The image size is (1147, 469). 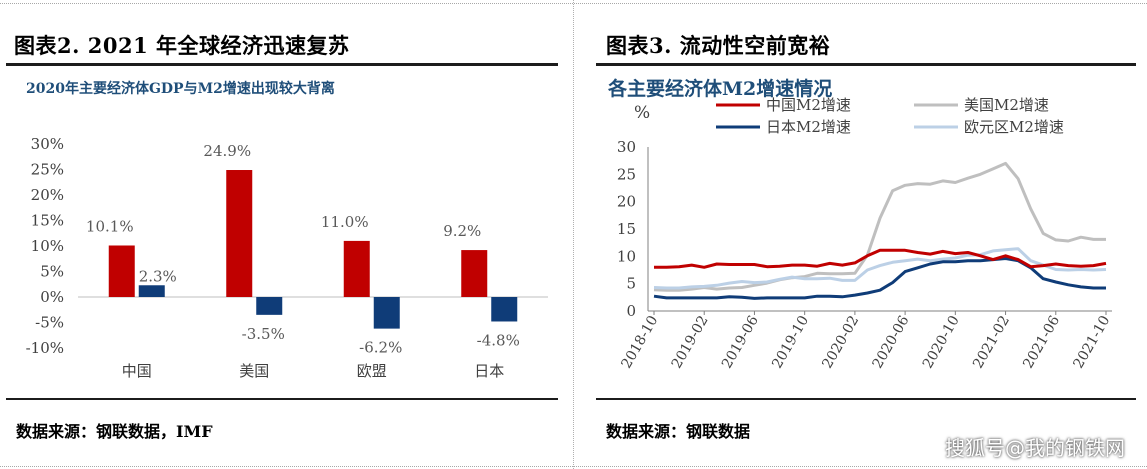 I want to click on bar-data-label: 2.3%, so click(x=158, y=276).